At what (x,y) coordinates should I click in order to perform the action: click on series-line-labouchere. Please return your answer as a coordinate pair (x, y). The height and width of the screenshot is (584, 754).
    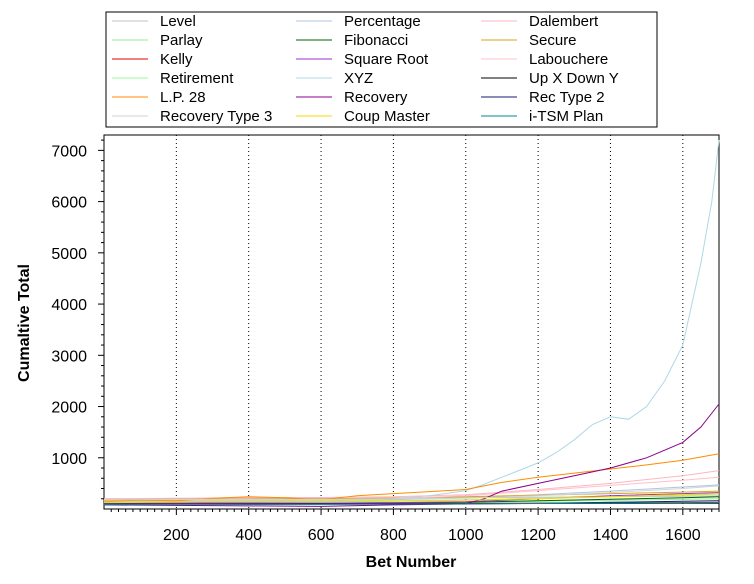
    Looking at the image, I should click on (411, 489).